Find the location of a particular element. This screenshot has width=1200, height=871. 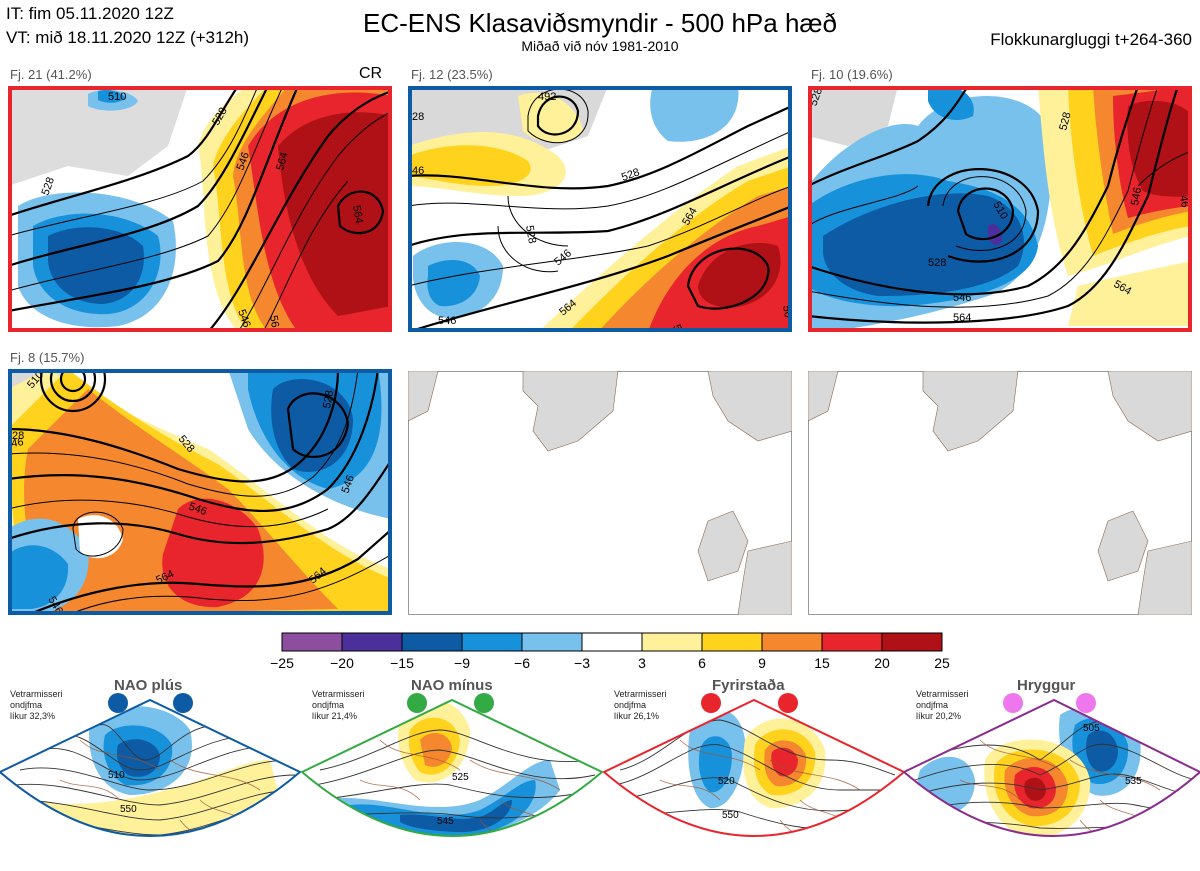

contour-label: 492 is located at coordinates (547, 97).